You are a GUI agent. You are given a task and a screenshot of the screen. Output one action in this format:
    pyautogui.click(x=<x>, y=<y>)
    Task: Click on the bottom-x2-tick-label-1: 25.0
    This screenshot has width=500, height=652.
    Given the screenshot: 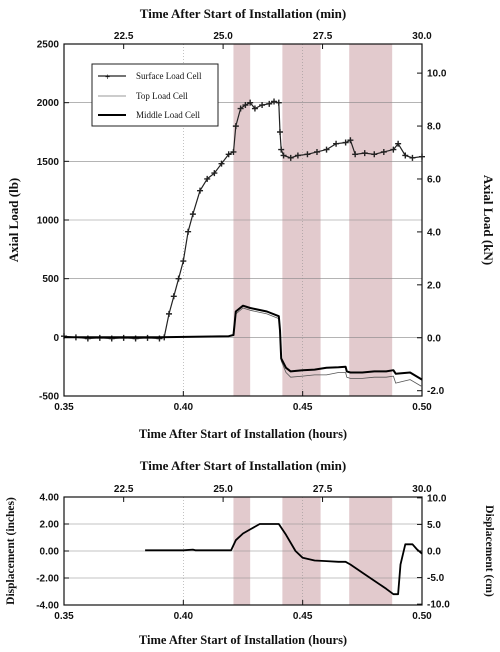 What is the action you would take?
    pyautogui.click(x=223, y=489)
    